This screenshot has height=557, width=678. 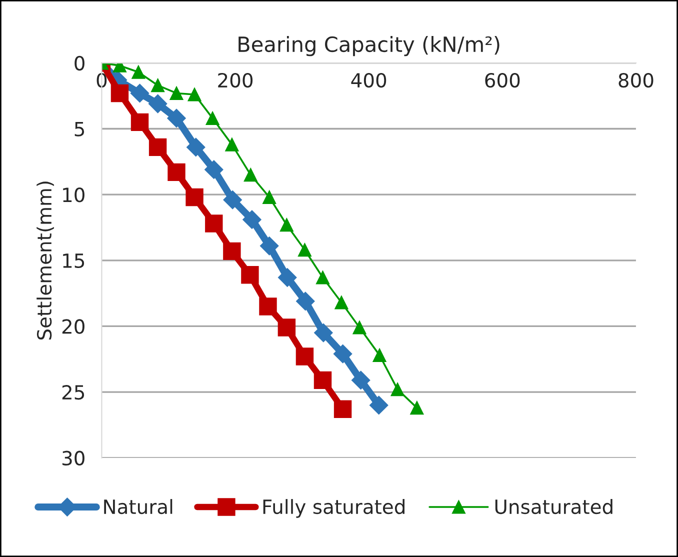 What do you see at coordinates (45, 261) in the screenshot?
I see `y-axis-title: Settlement(mm)` at bounding box center [45, 261].